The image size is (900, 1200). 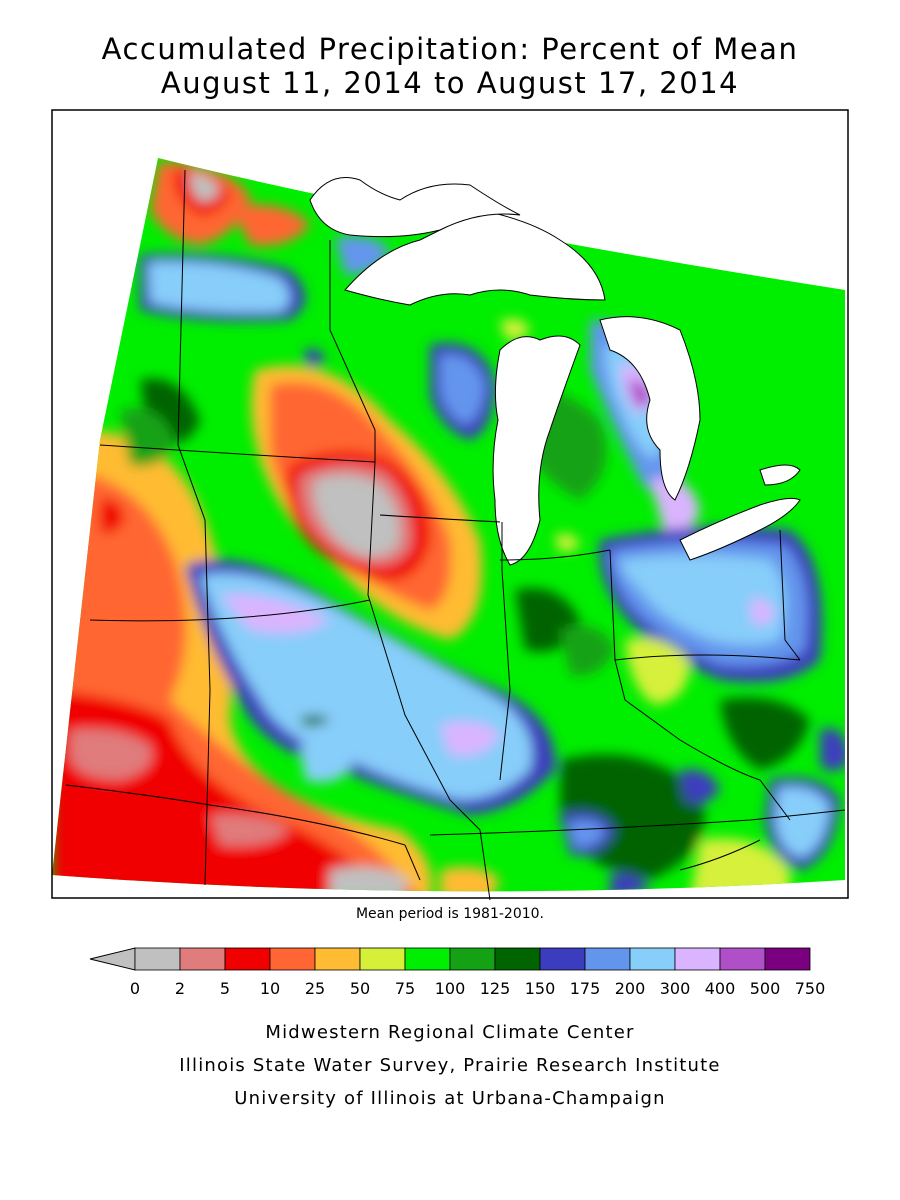 What do you see at coordinates (415, 207) in the screenshot?
I see `white-area-north` at bounding box center [415, 207].